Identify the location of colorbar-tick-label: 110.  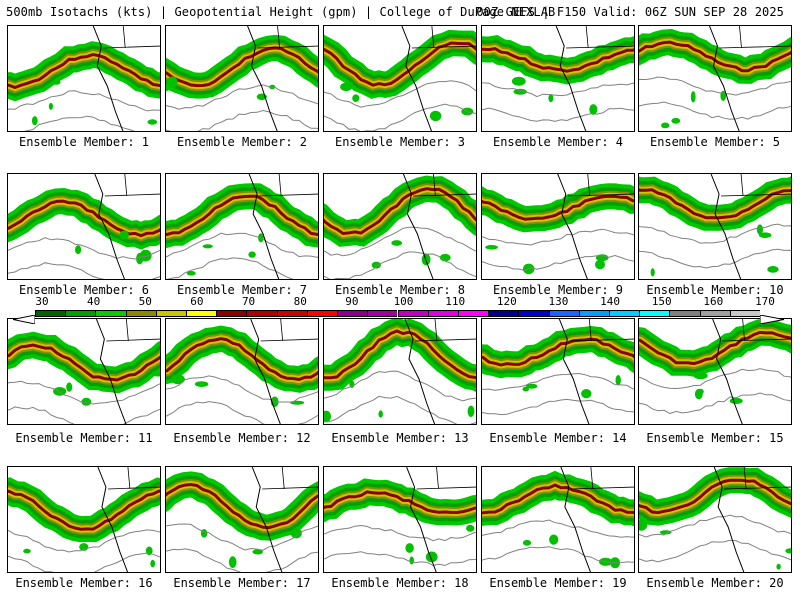
(455, 301).